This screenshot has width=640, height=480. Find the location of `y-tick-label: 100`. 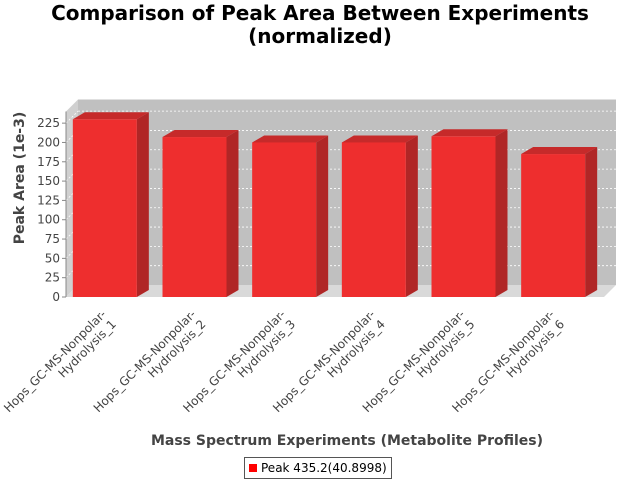

y-tick-label: 100 is located at coordinates (48, 220).